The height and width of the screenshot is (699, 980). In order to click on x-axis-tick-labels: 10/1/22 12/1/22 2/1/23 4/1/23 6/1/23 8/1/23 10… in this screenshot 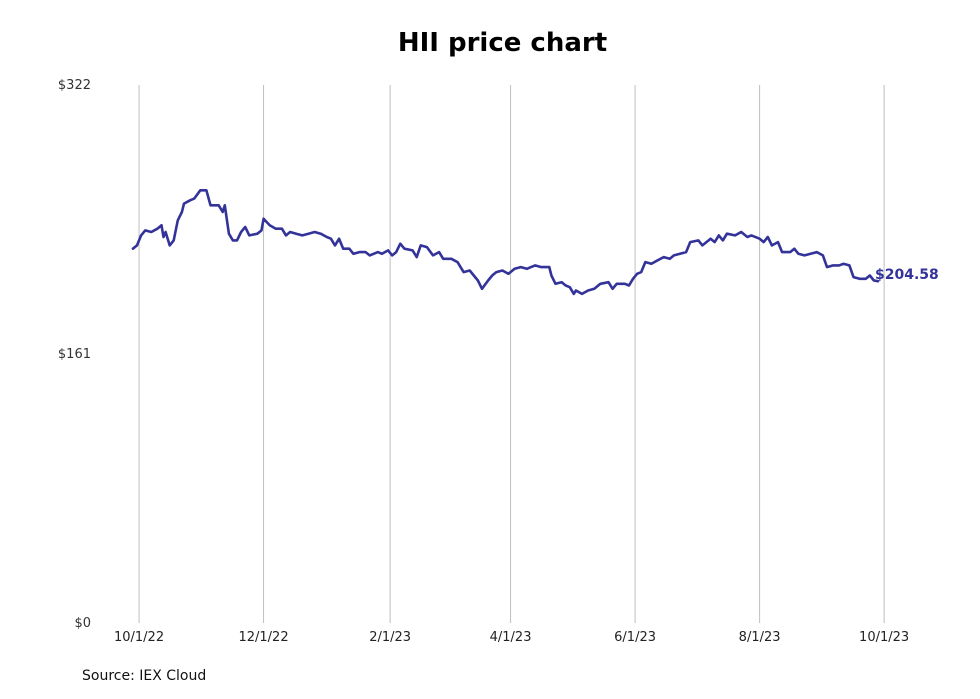, I will do `click(511, 637)`.